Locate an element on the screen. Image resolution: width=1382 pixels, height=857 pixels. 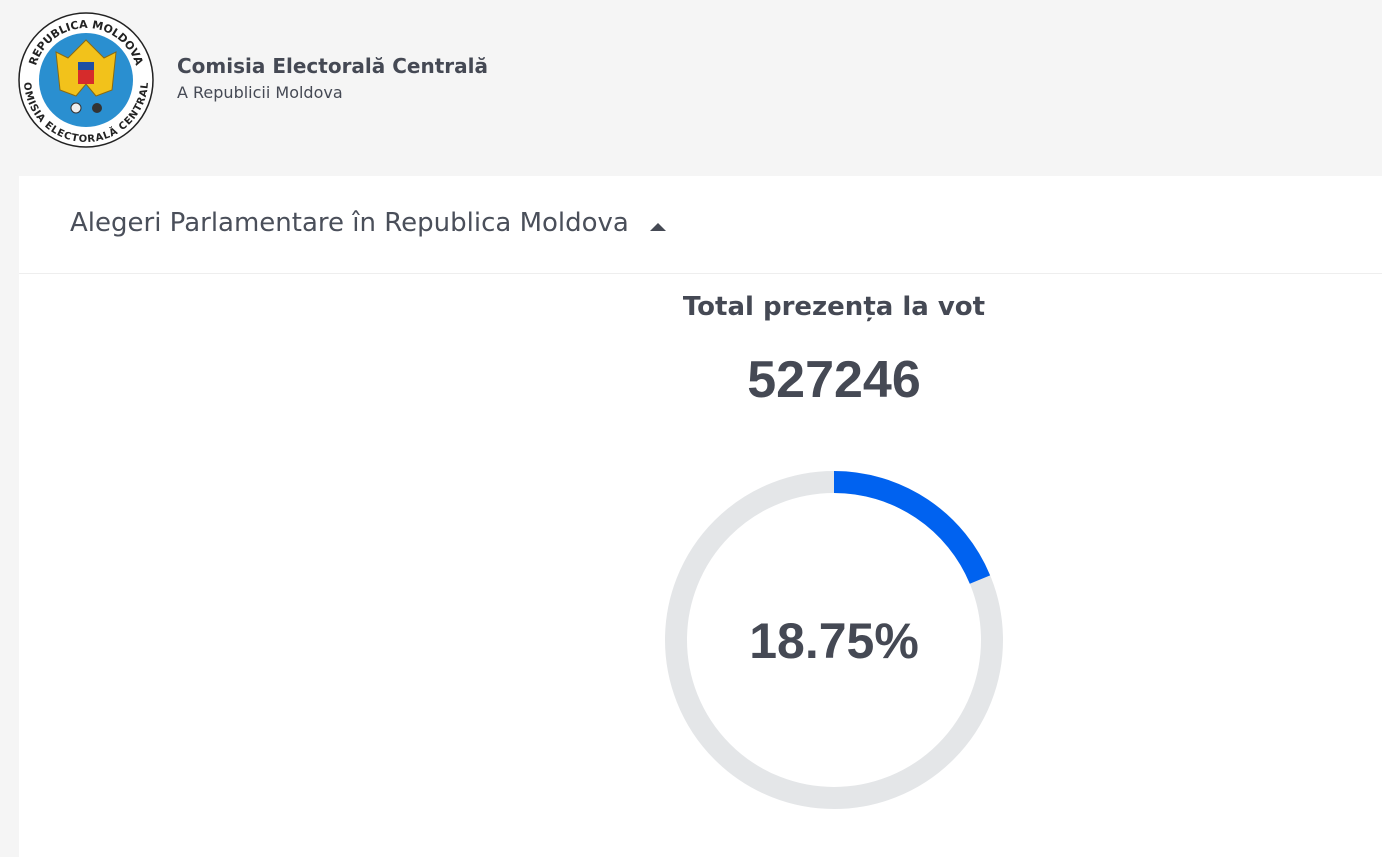
turnout-percent: 18.75% is located at coordinates (834, 641).